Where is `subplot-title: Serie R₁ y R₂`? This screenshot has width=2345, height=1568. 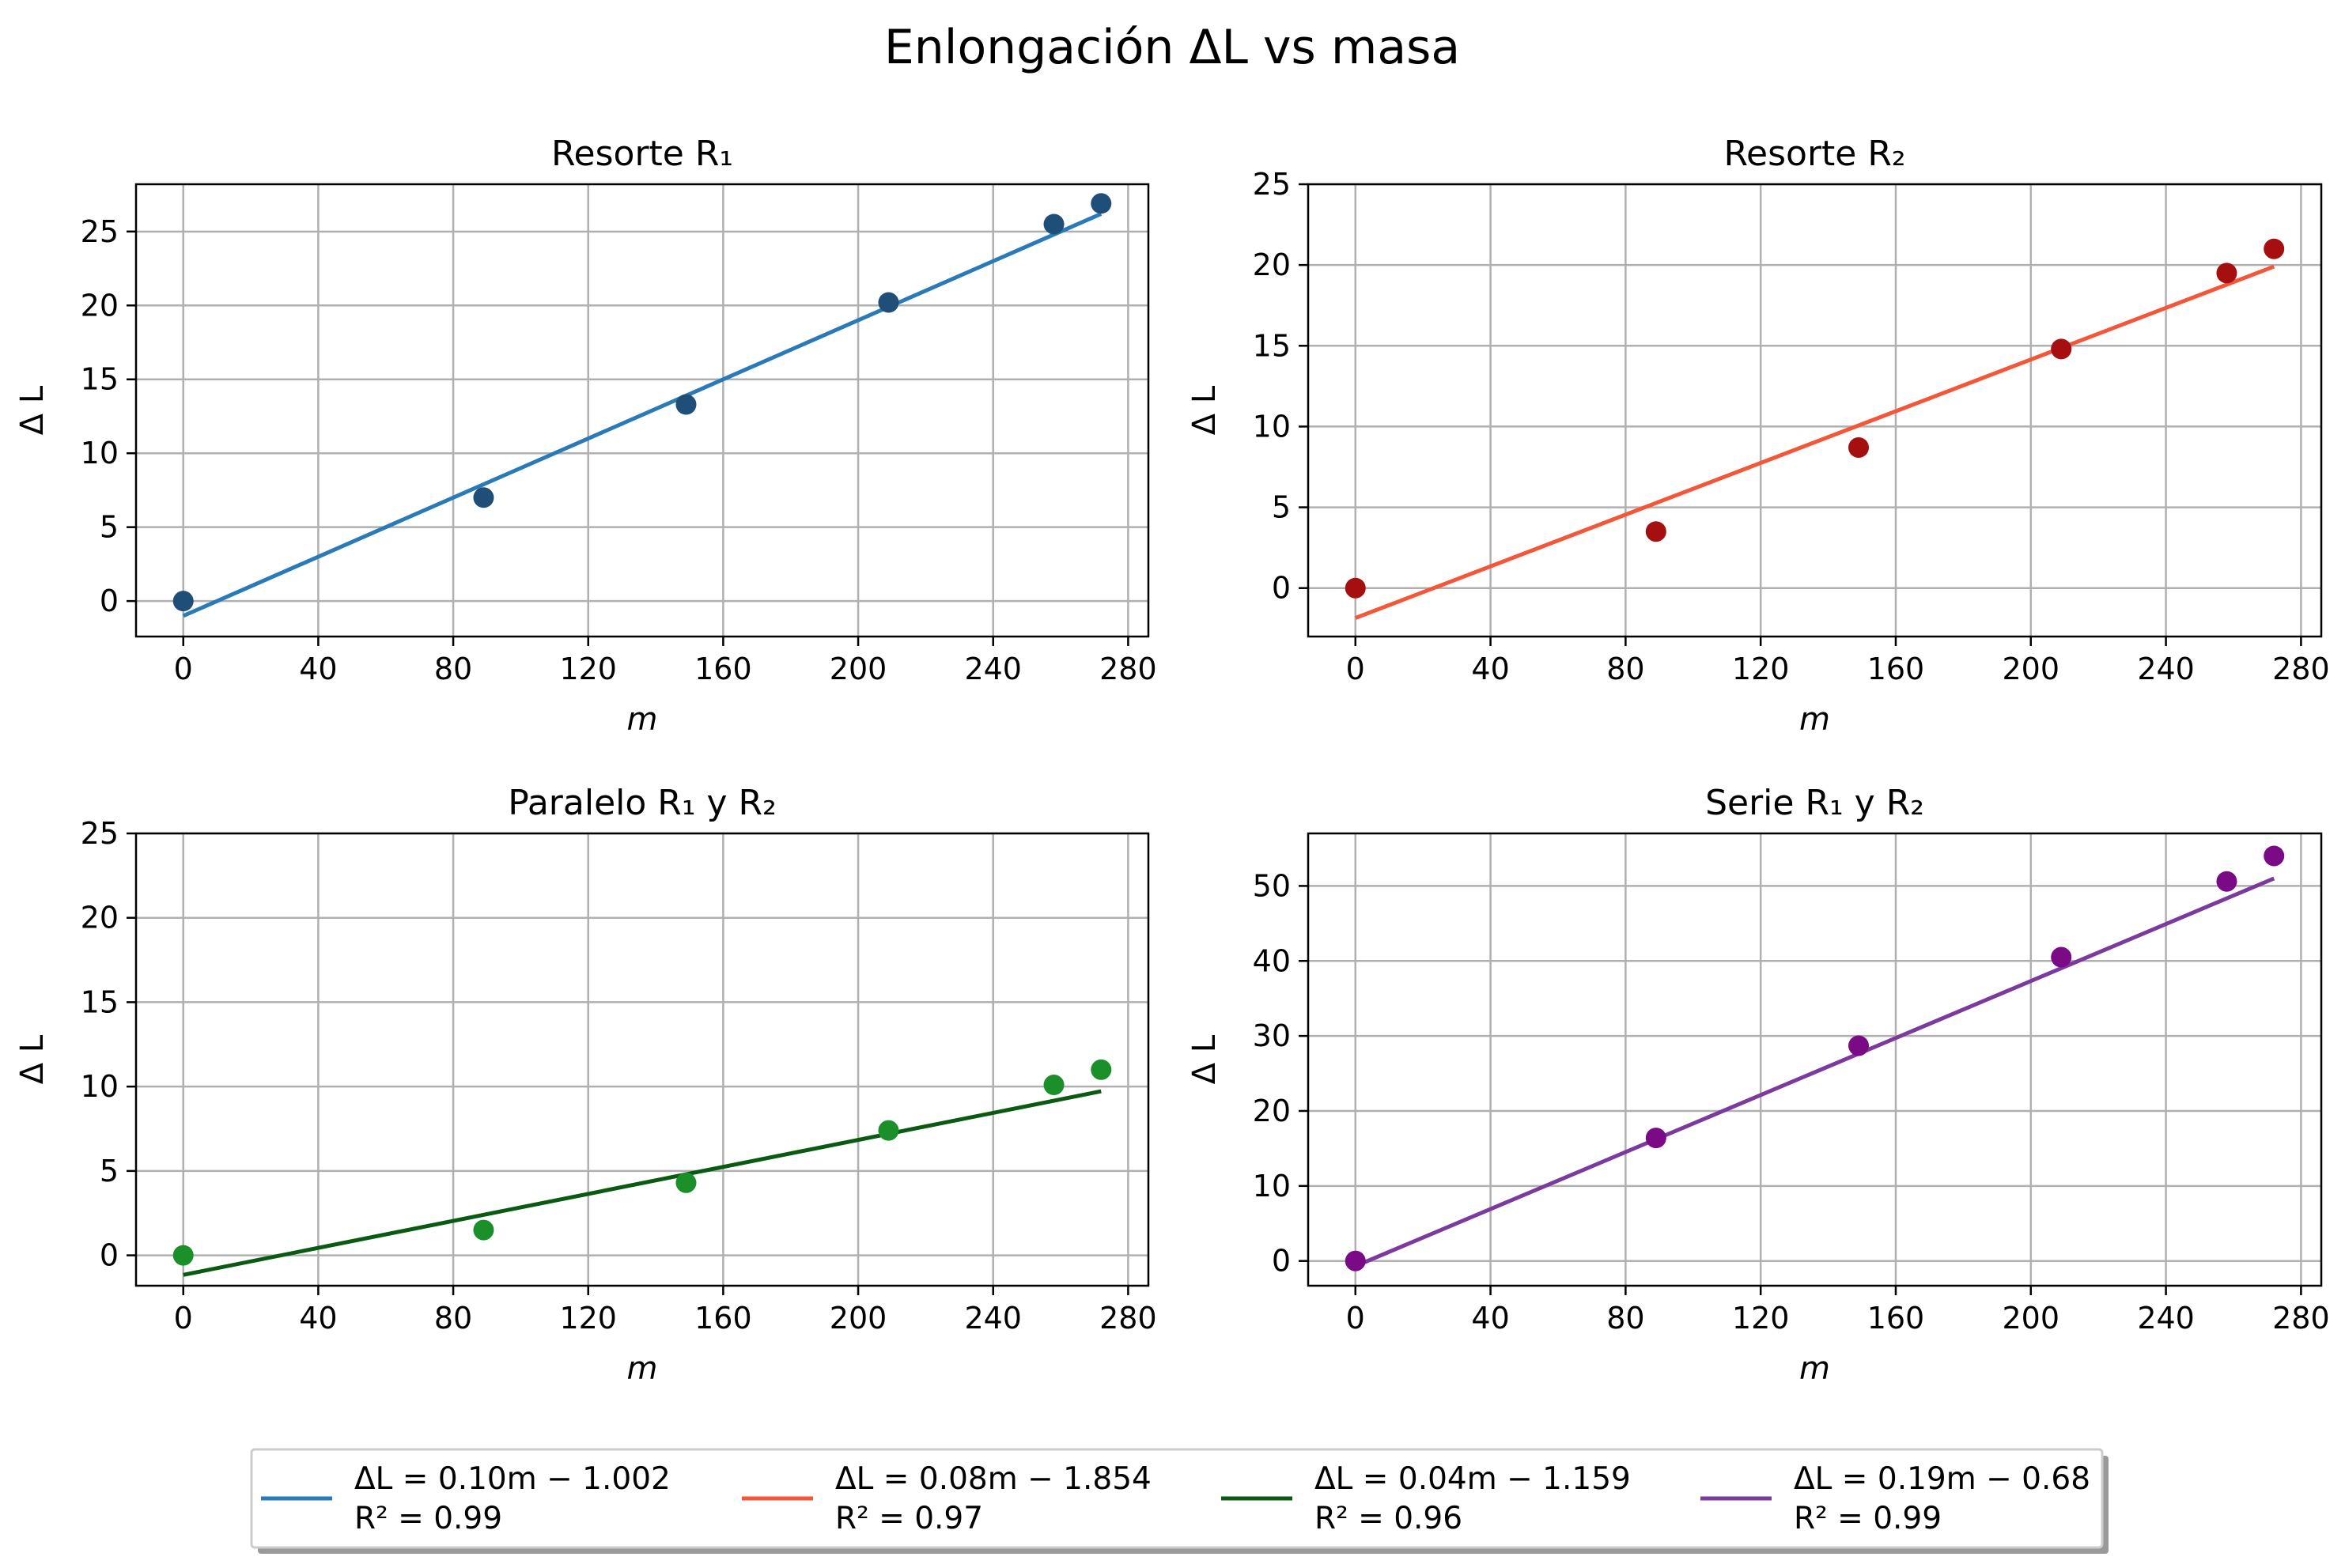 subplot-title: Serie R₁ y R₂ is located at coordinates (1814, 803).